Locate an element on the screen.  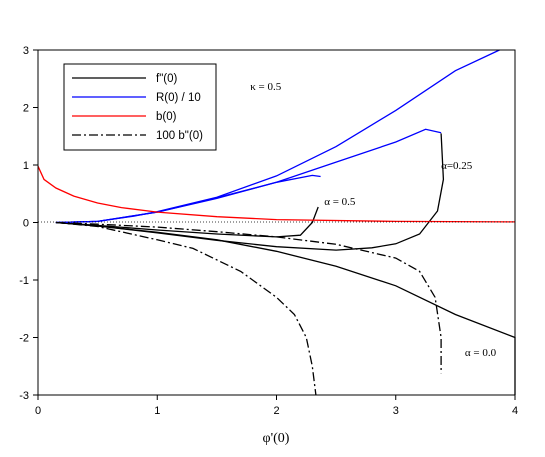
x-tick-label: 2 is located at coordinates (276, 411).